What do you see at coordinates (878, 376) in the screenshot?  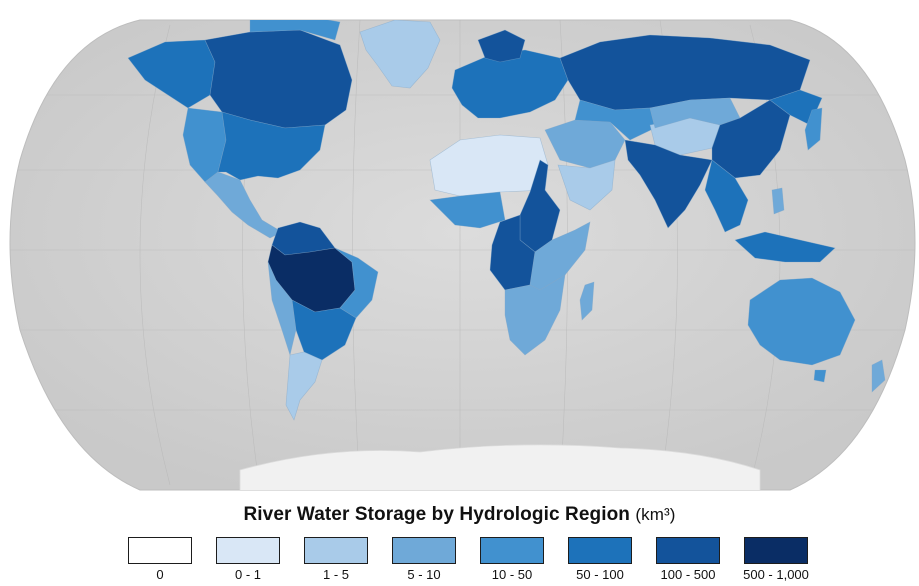 I see `region-new-zealand` at bounding box center [878, 376].